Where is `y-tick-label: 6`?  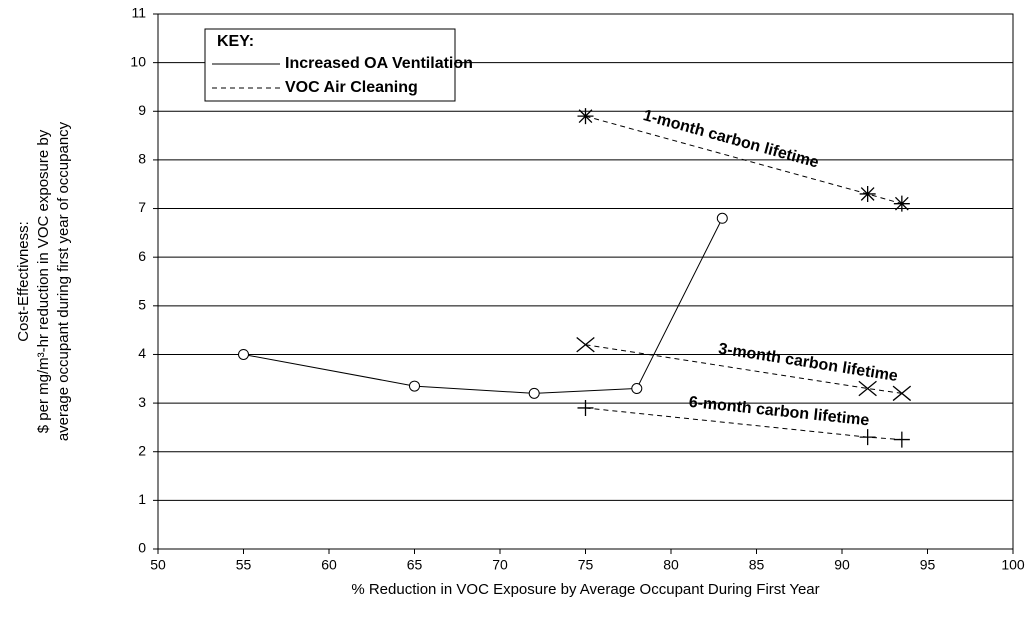
y-tick-label: 6 is located at coordinates (142, 256).